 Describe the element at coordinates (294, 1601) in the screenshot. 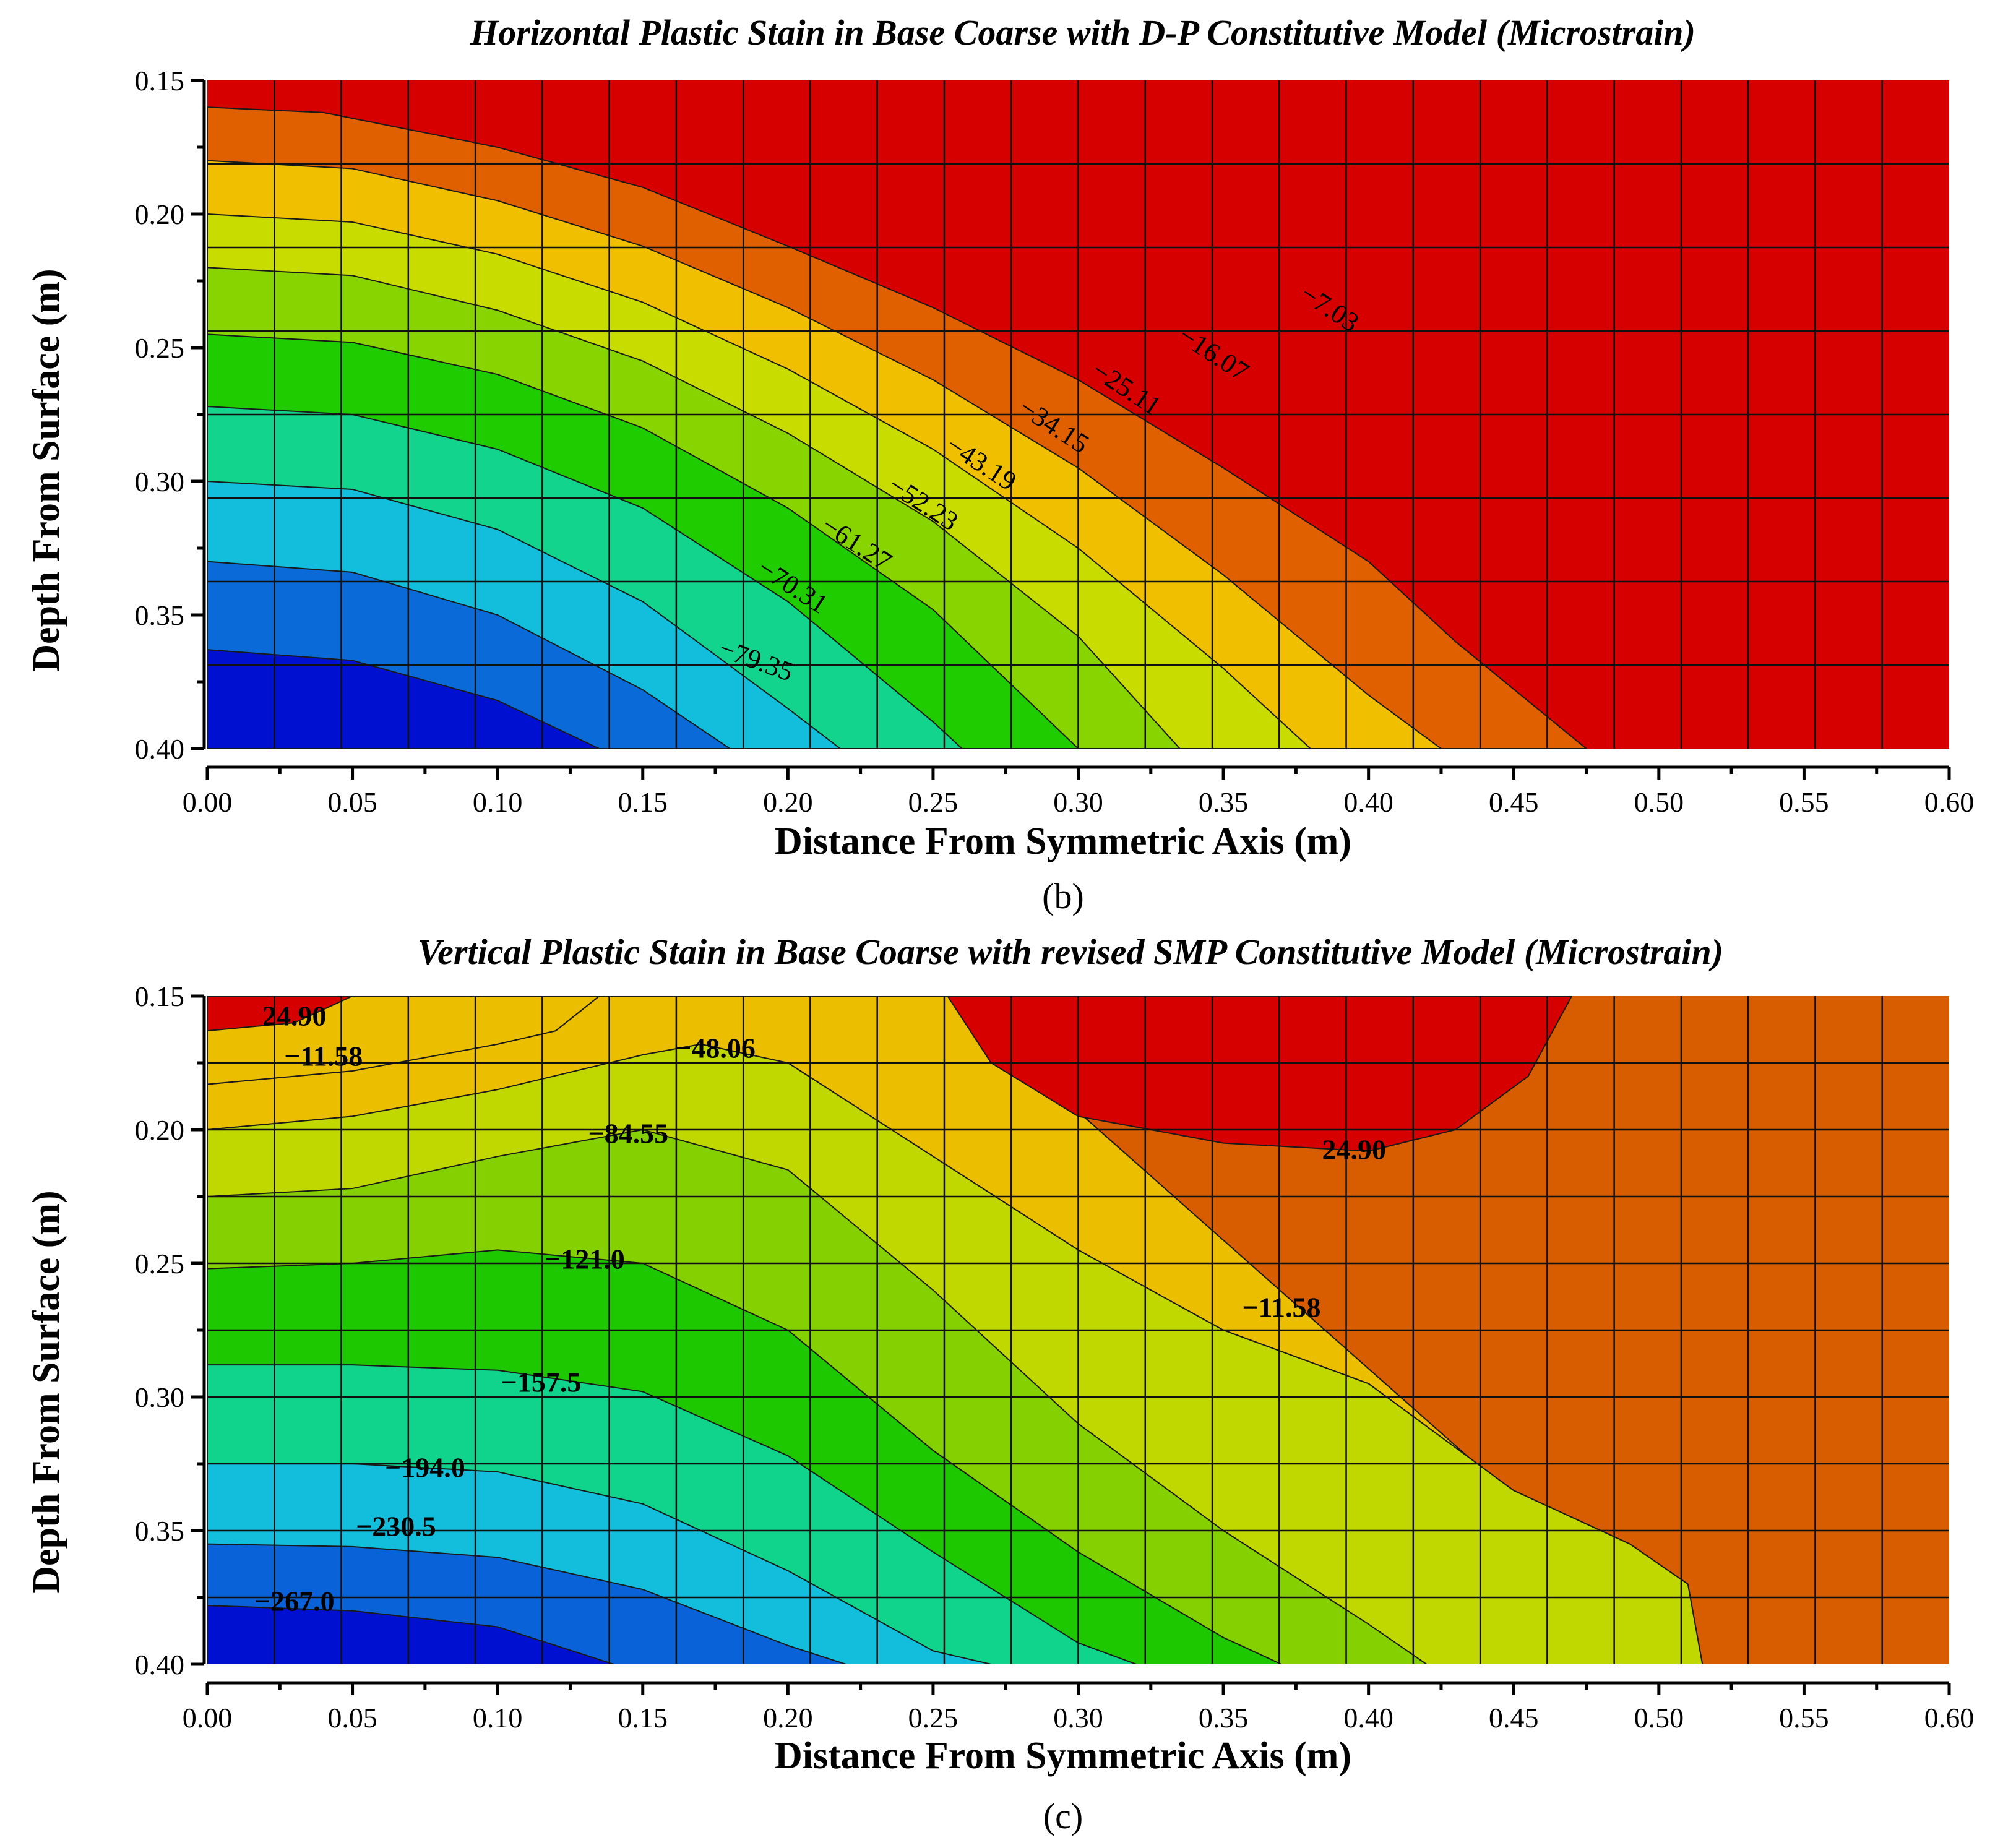

I see `contour-label: −267.0` at that location.